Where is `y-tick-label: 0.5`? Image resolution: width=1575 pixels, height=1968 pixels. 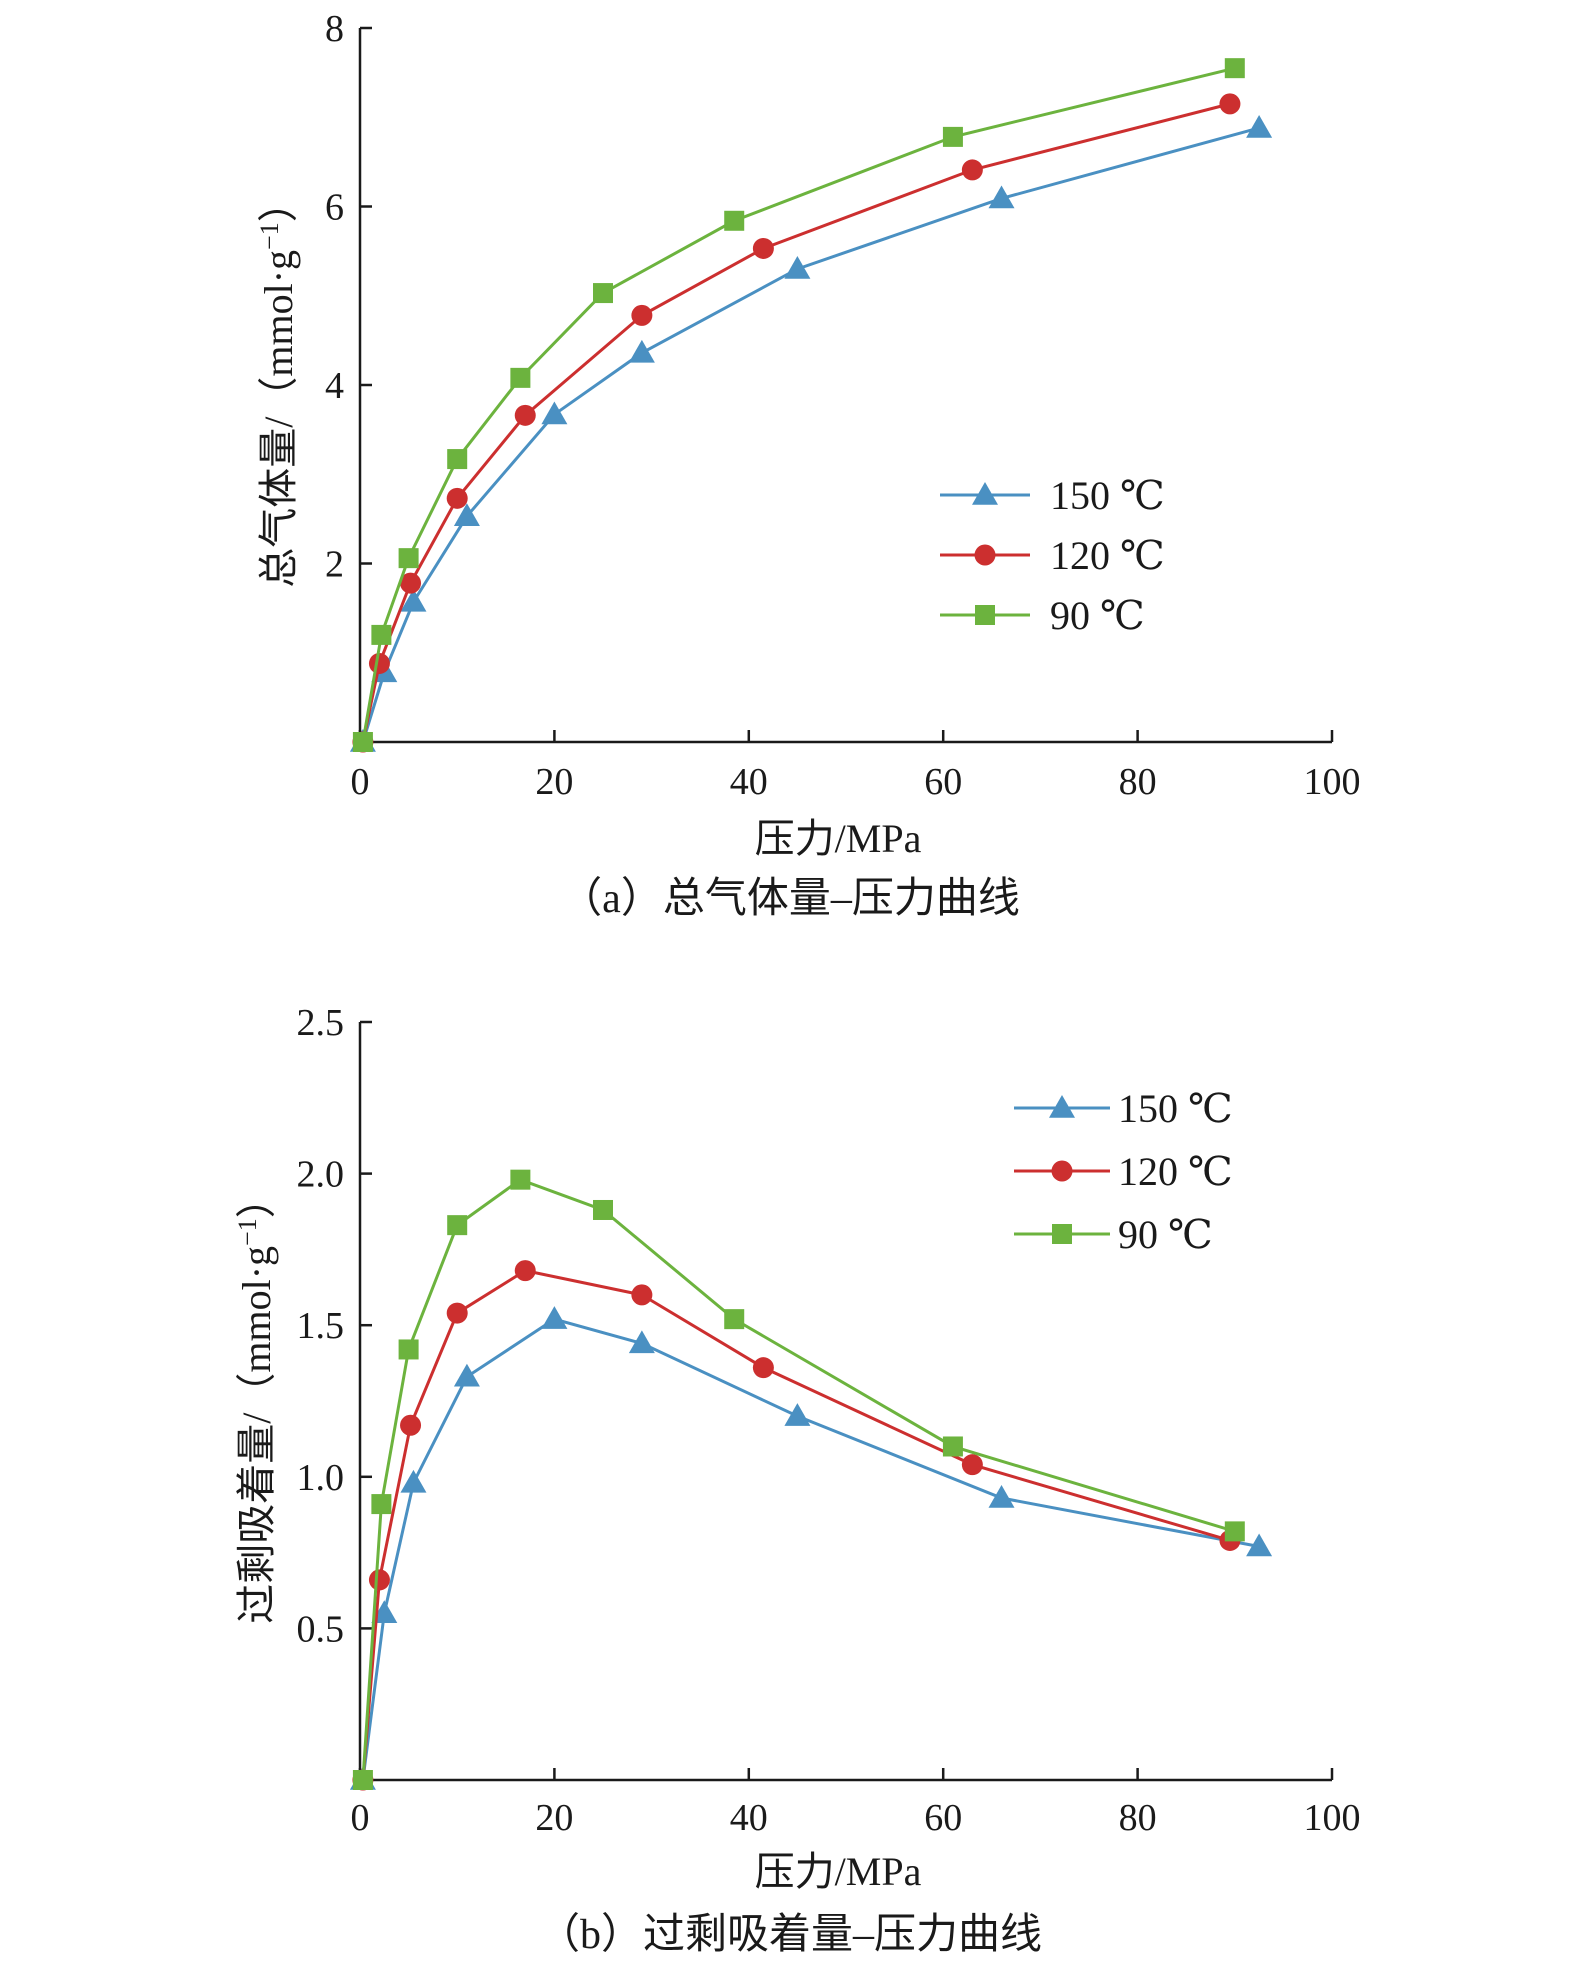 y-tick-label: 0.5 is located at coordinates (321, 1629).